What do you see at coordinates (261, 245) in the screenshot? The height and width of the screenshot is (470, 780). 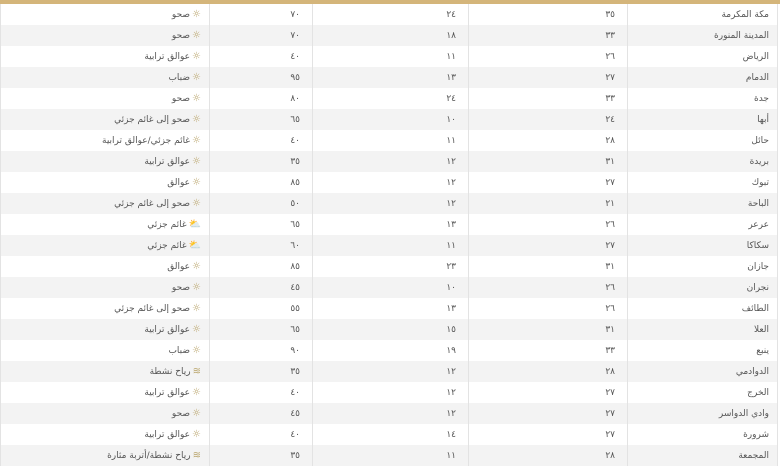 I see `humidity-cell: ٦٠` at bounding box center [261, 245].